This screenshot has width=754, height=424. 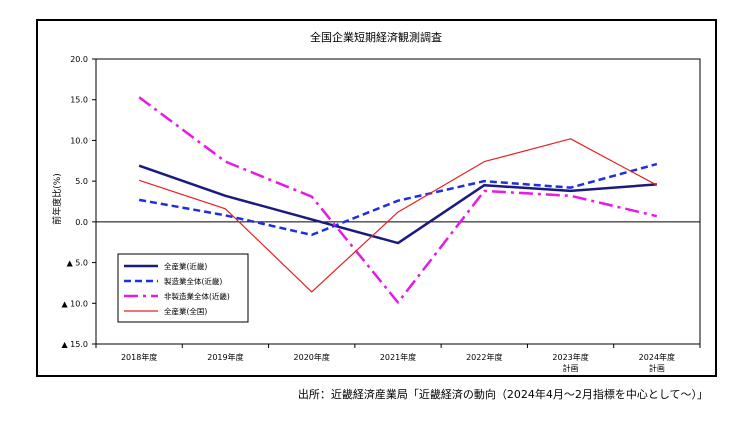 What do you see at coordinates (81, 181) in the screenshot?
I see `y-tick-label: 5.0` at bounding box center [81, 181].